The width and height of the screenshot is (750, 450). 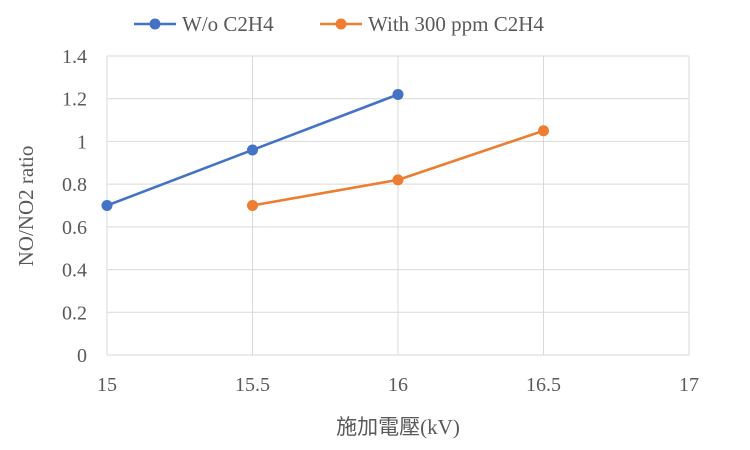 I want to click on x-tick-label: 16, so click(x=398, y=385).